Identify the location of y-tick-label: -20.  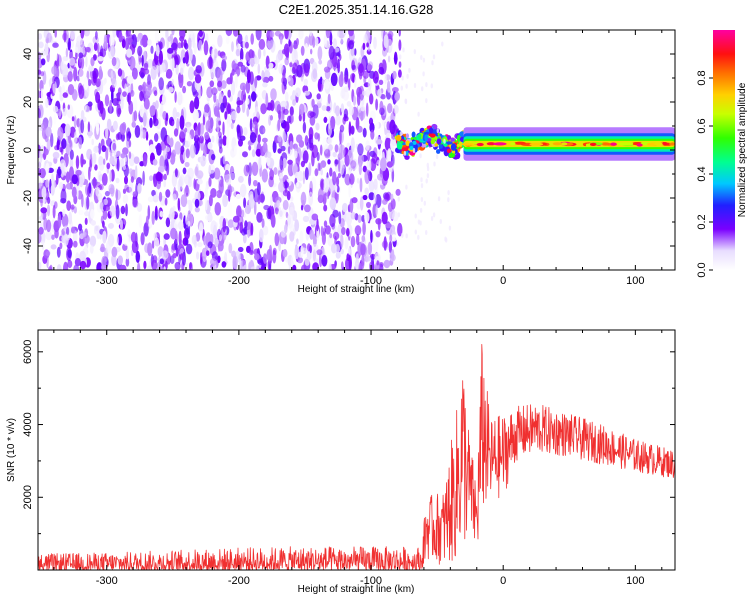
(28, 198).